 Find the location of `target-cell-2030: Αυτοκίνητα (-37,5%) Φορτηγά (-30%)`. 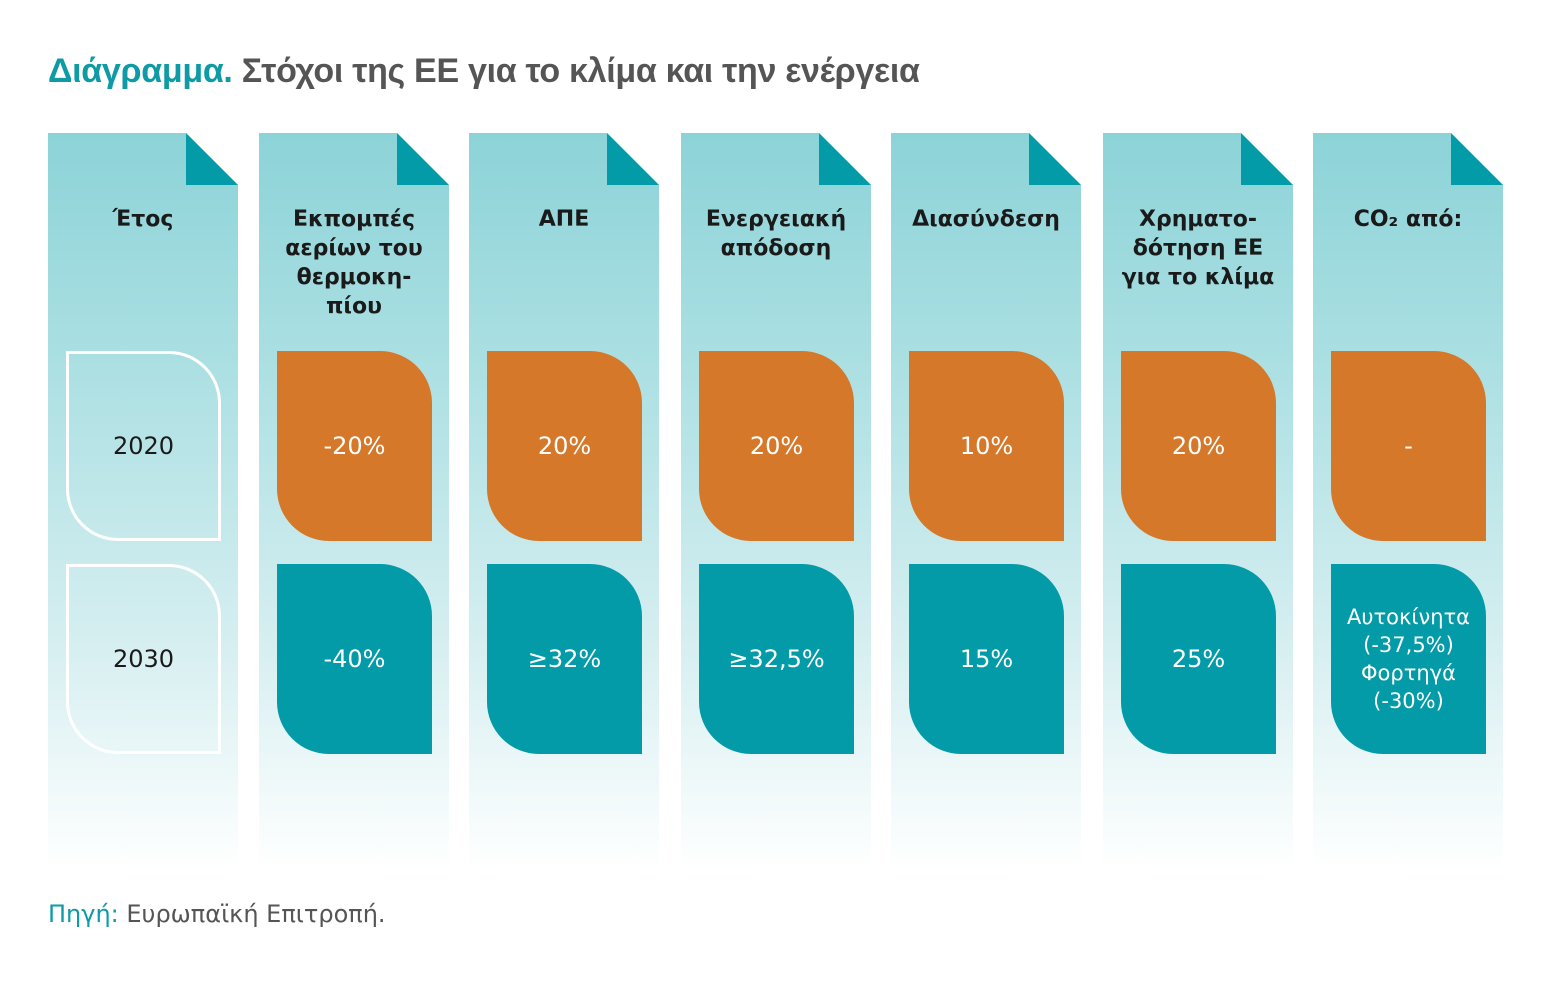

target-cell-2030: Αυτοκίνητα (-37,5%) Φορτηγά (-30%) is located at coordinates (1408, 659).